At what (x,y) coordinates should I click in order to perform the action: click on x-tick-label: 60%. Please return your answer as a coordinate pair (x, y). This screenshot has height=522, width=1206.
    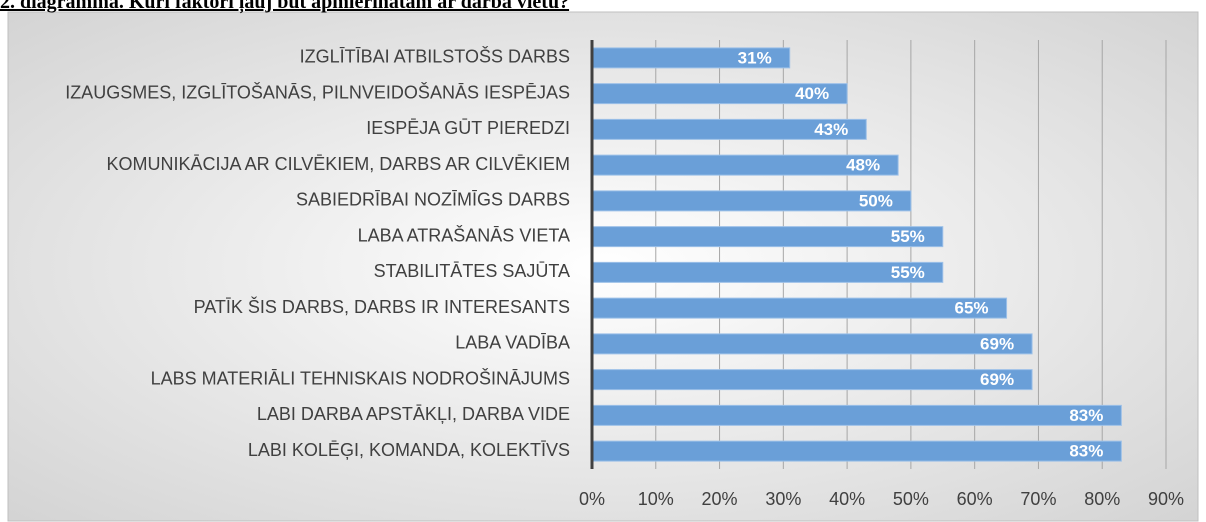
    Looking at the image, I should click on (975, 499).